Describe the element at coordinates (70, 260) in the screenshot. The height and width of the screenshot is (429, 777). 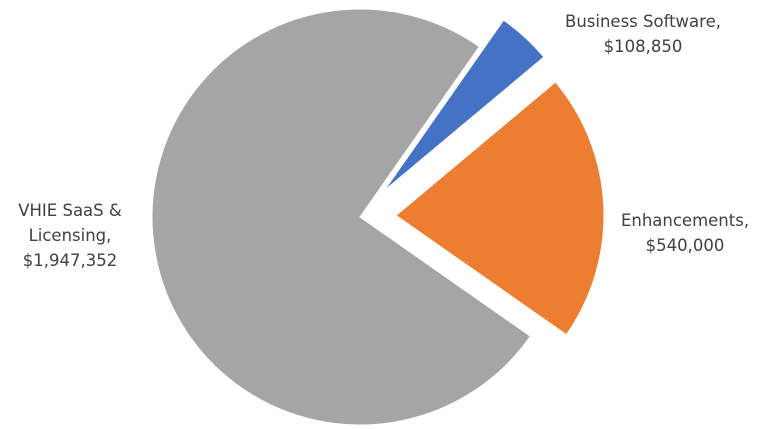
I see `slice-label-line: $1,947,352` at that location.